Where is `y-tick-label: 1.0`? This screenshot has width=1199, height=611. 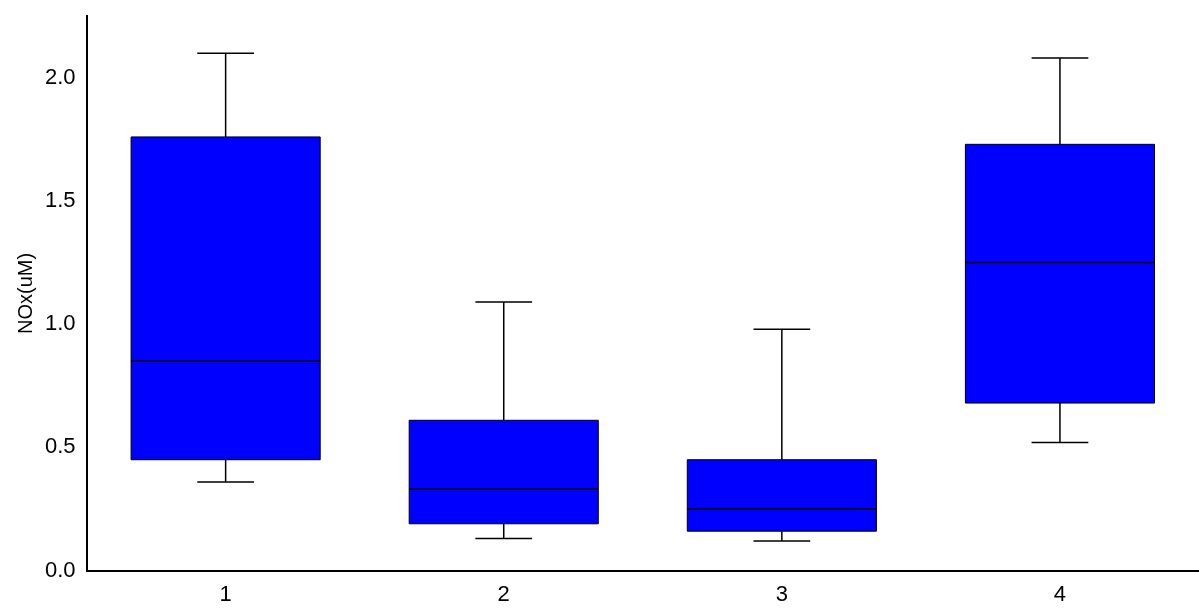 y-tick-label: 1.0 is located at coordinates (60, 323).